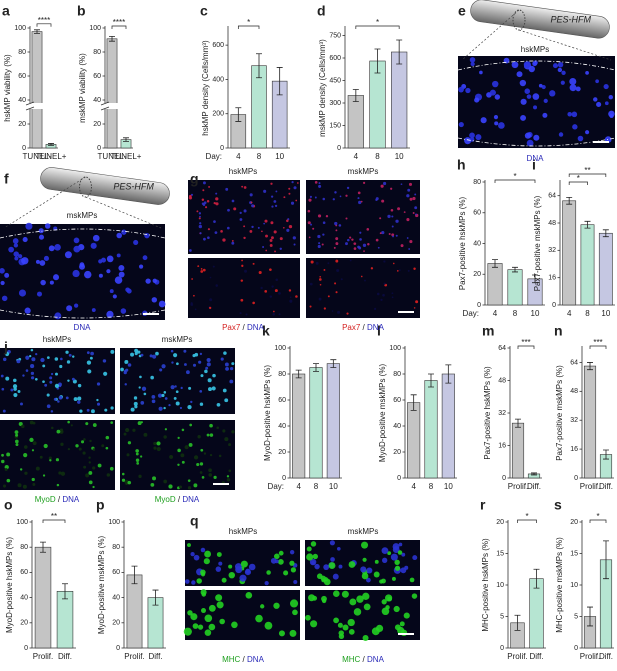 The width and height of the screenshot is (617, 671). What do you see at coordinates (504, 478) in the screenshot?
I see `y-tick-label: 0` at bounding box center [504, 478].